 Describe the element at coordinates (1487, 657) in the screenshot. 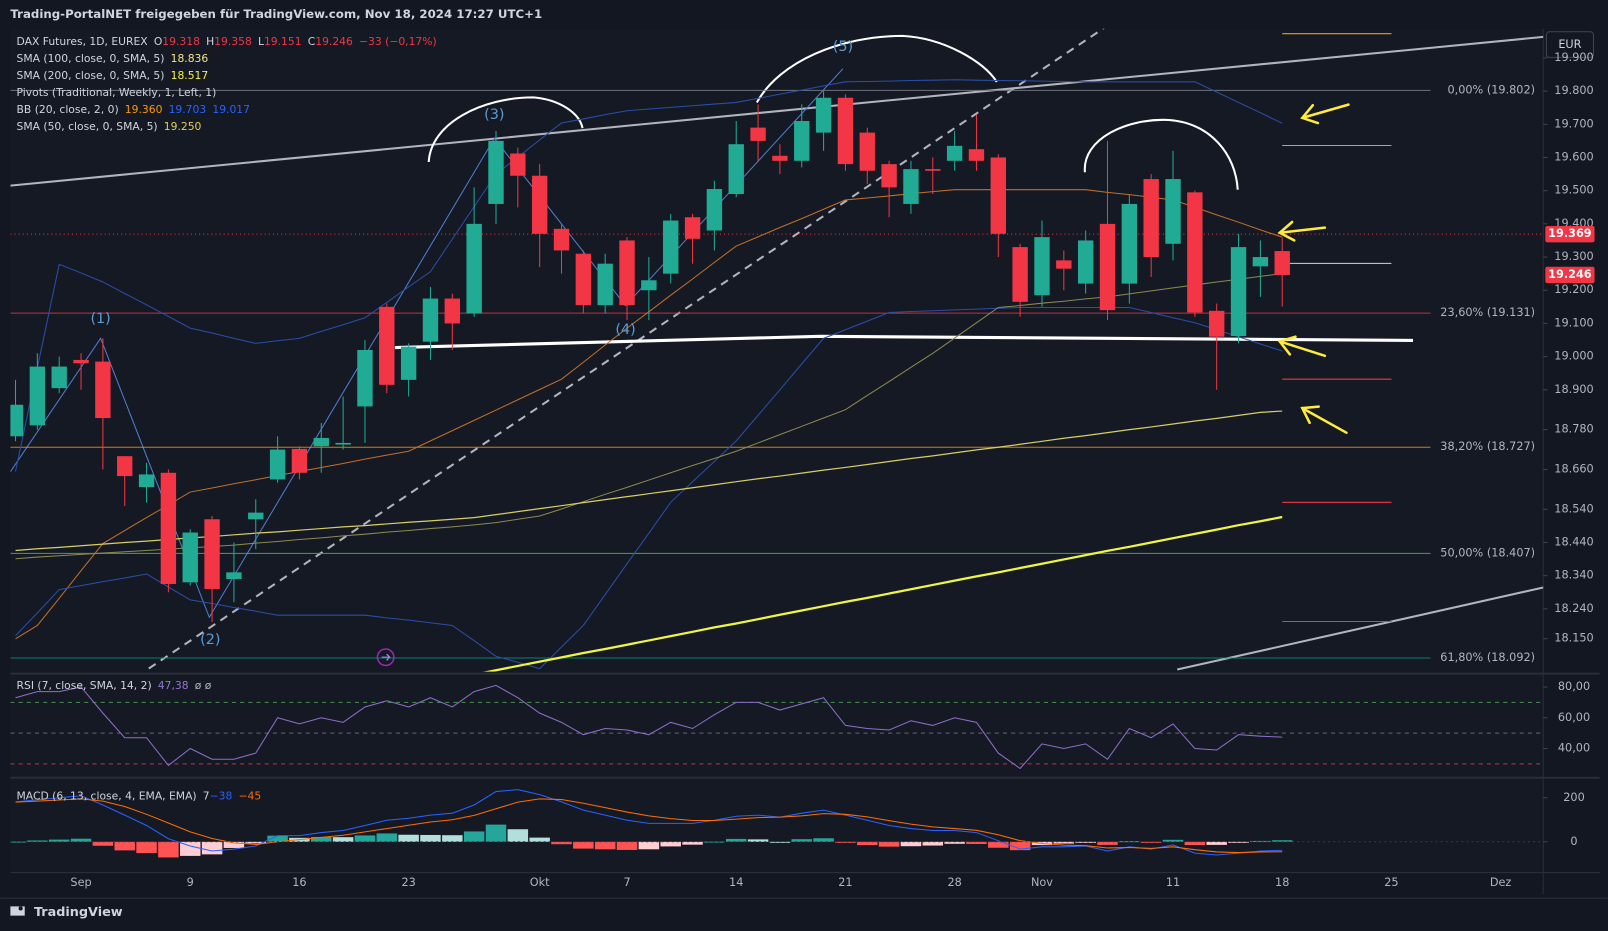

I see `fib-label: 61,80% (18.092)` at that location.